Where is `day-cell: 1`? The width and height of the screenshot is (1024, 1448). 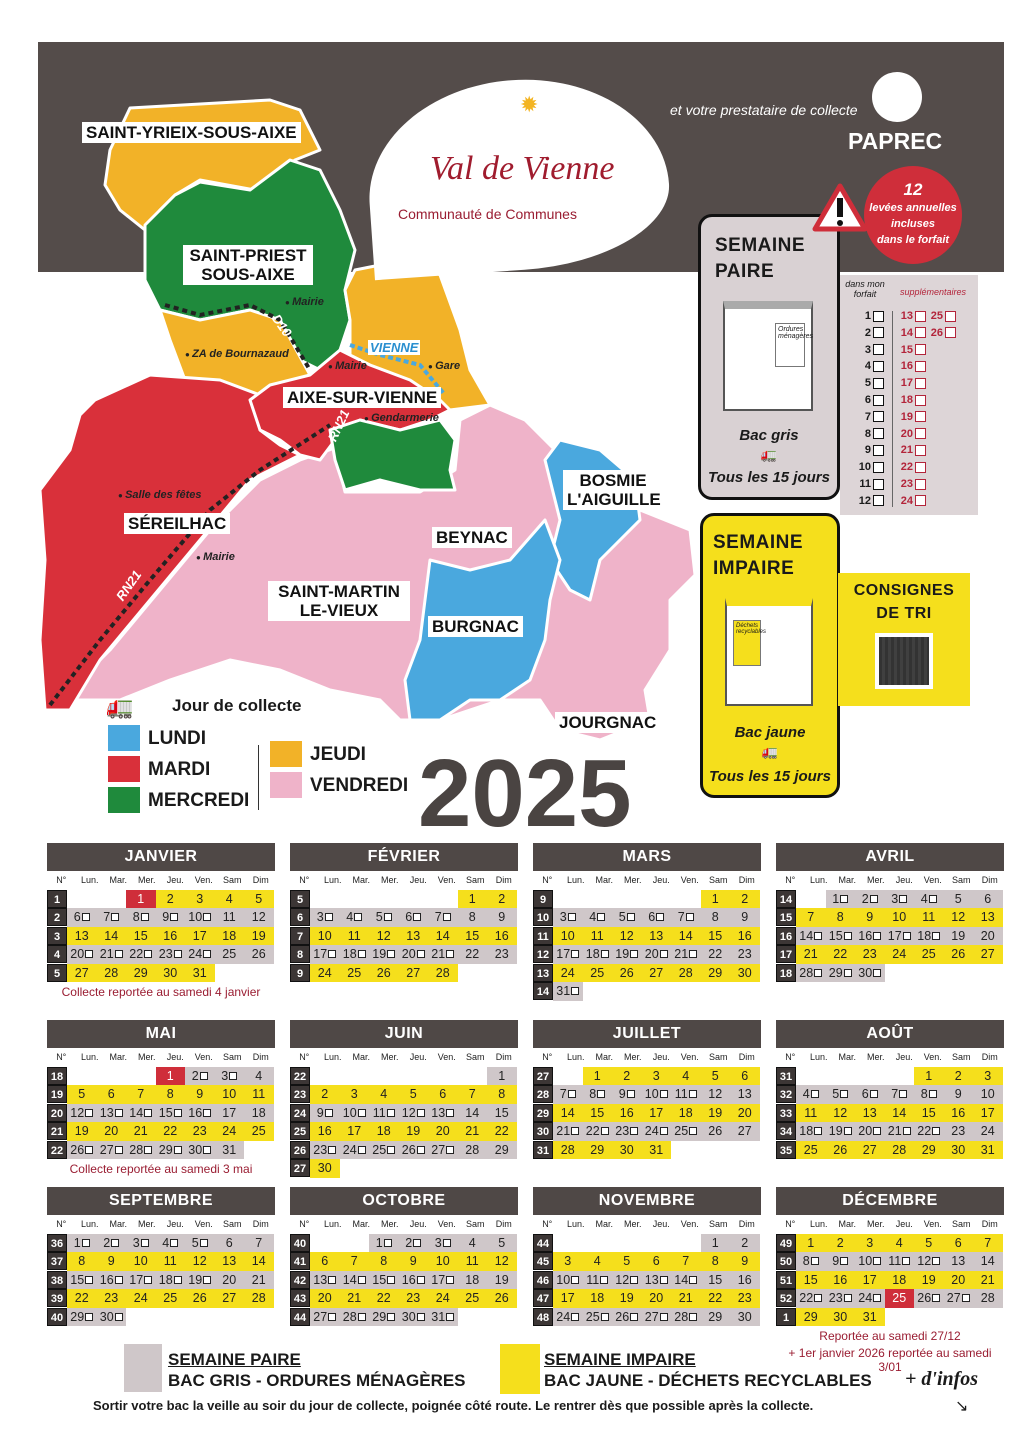
day-cell: 1 is located at coordinates (384, 1242).